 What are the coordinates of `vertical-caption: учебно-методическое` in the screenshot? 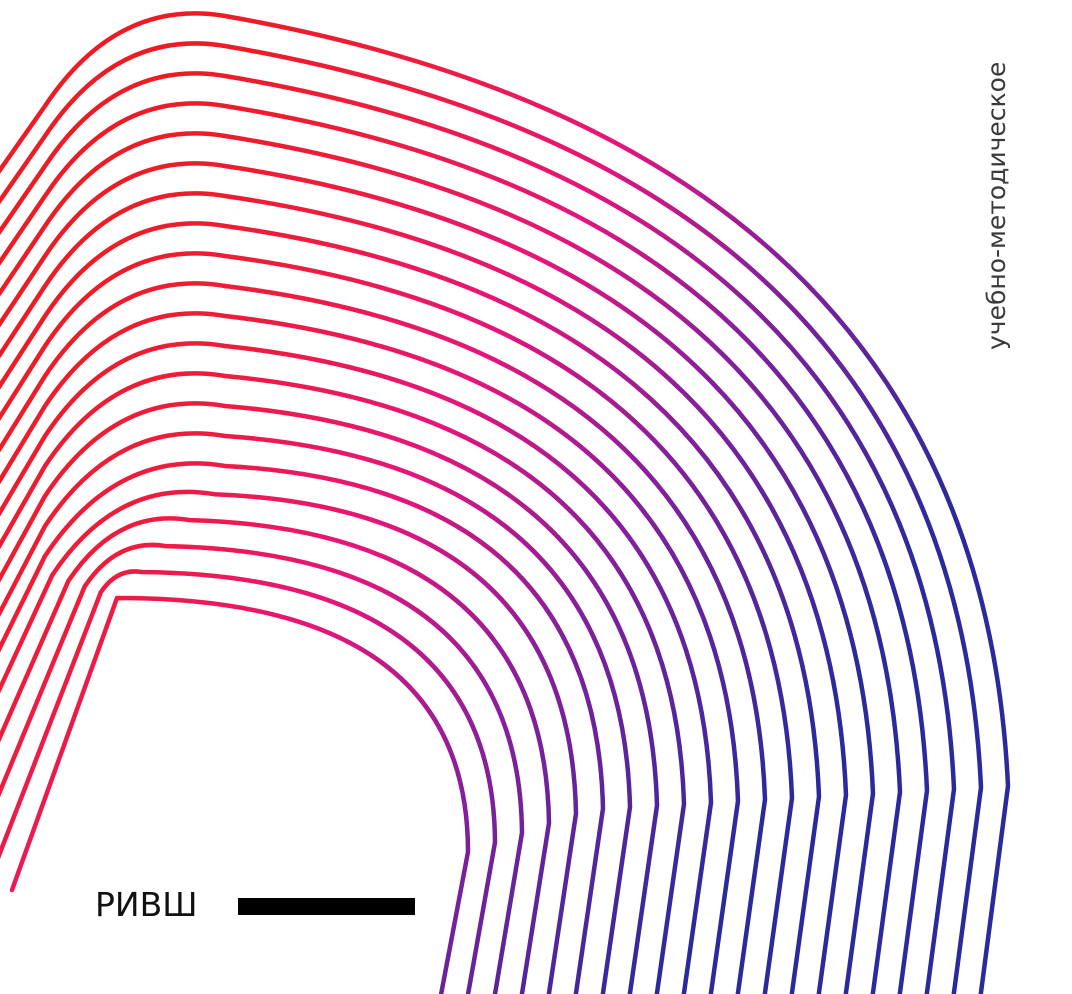 It's located at (996, 205).